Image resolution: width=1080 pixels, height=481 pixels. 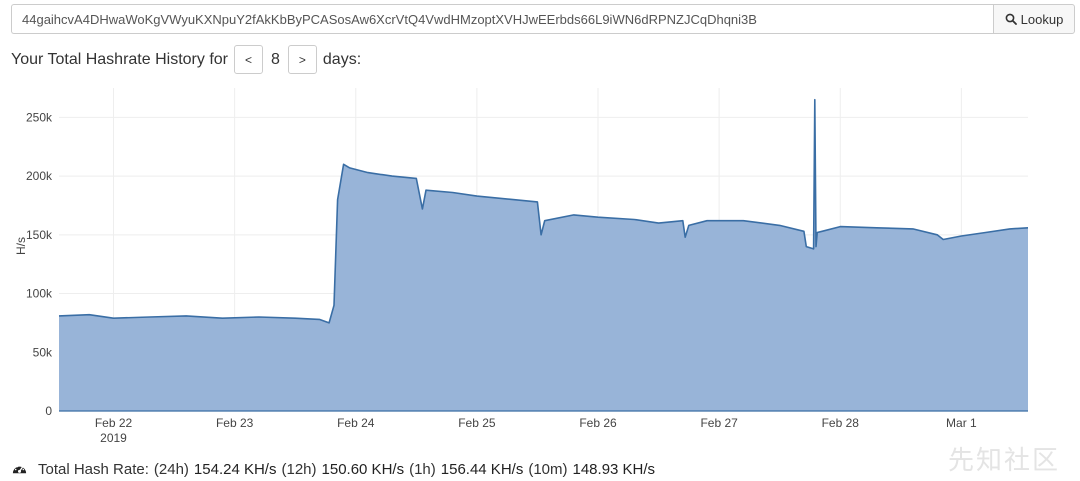 I want to click on x-tick-label: Mar 1, so click(x=961, y=423).